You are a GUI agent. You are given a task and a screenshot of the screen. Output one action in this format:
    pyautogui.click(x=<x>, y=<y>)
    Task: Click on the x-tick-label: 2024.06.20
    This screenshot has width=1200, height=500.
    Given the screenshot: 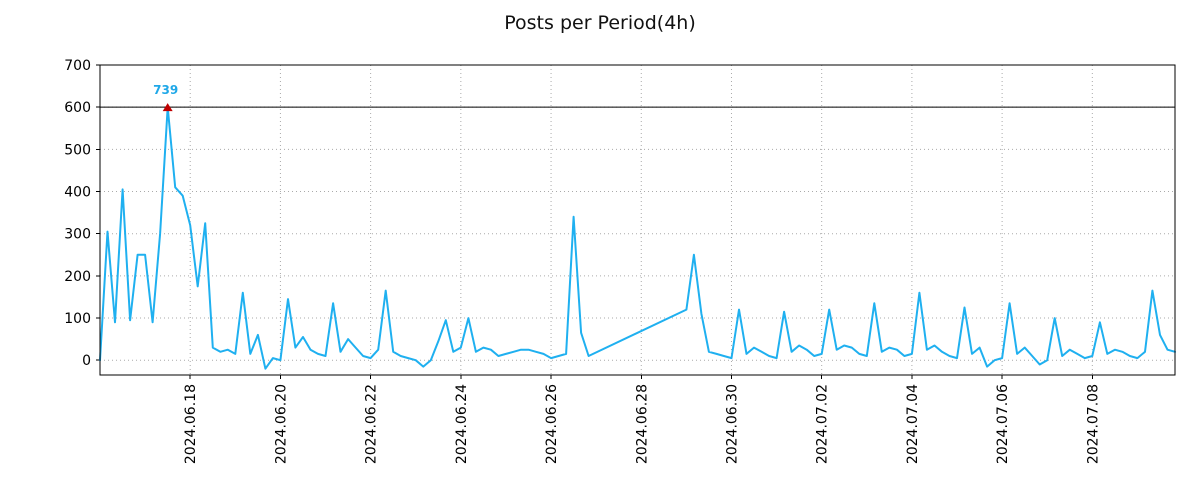 What is the action you would take?
    pyautogui.click(x=281, y=424)
    